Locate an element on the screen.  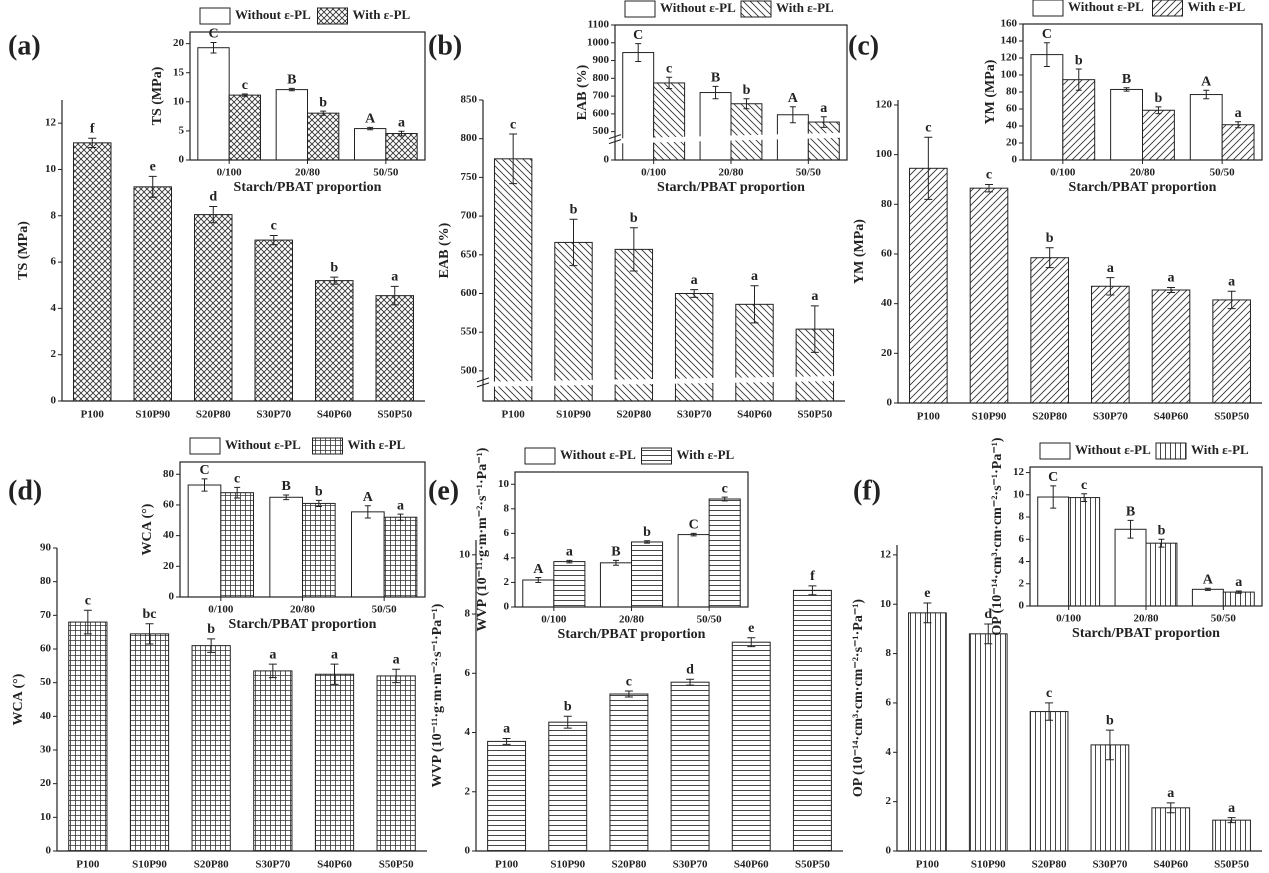
significance-letter: C is located at coordinates (1053, 477).